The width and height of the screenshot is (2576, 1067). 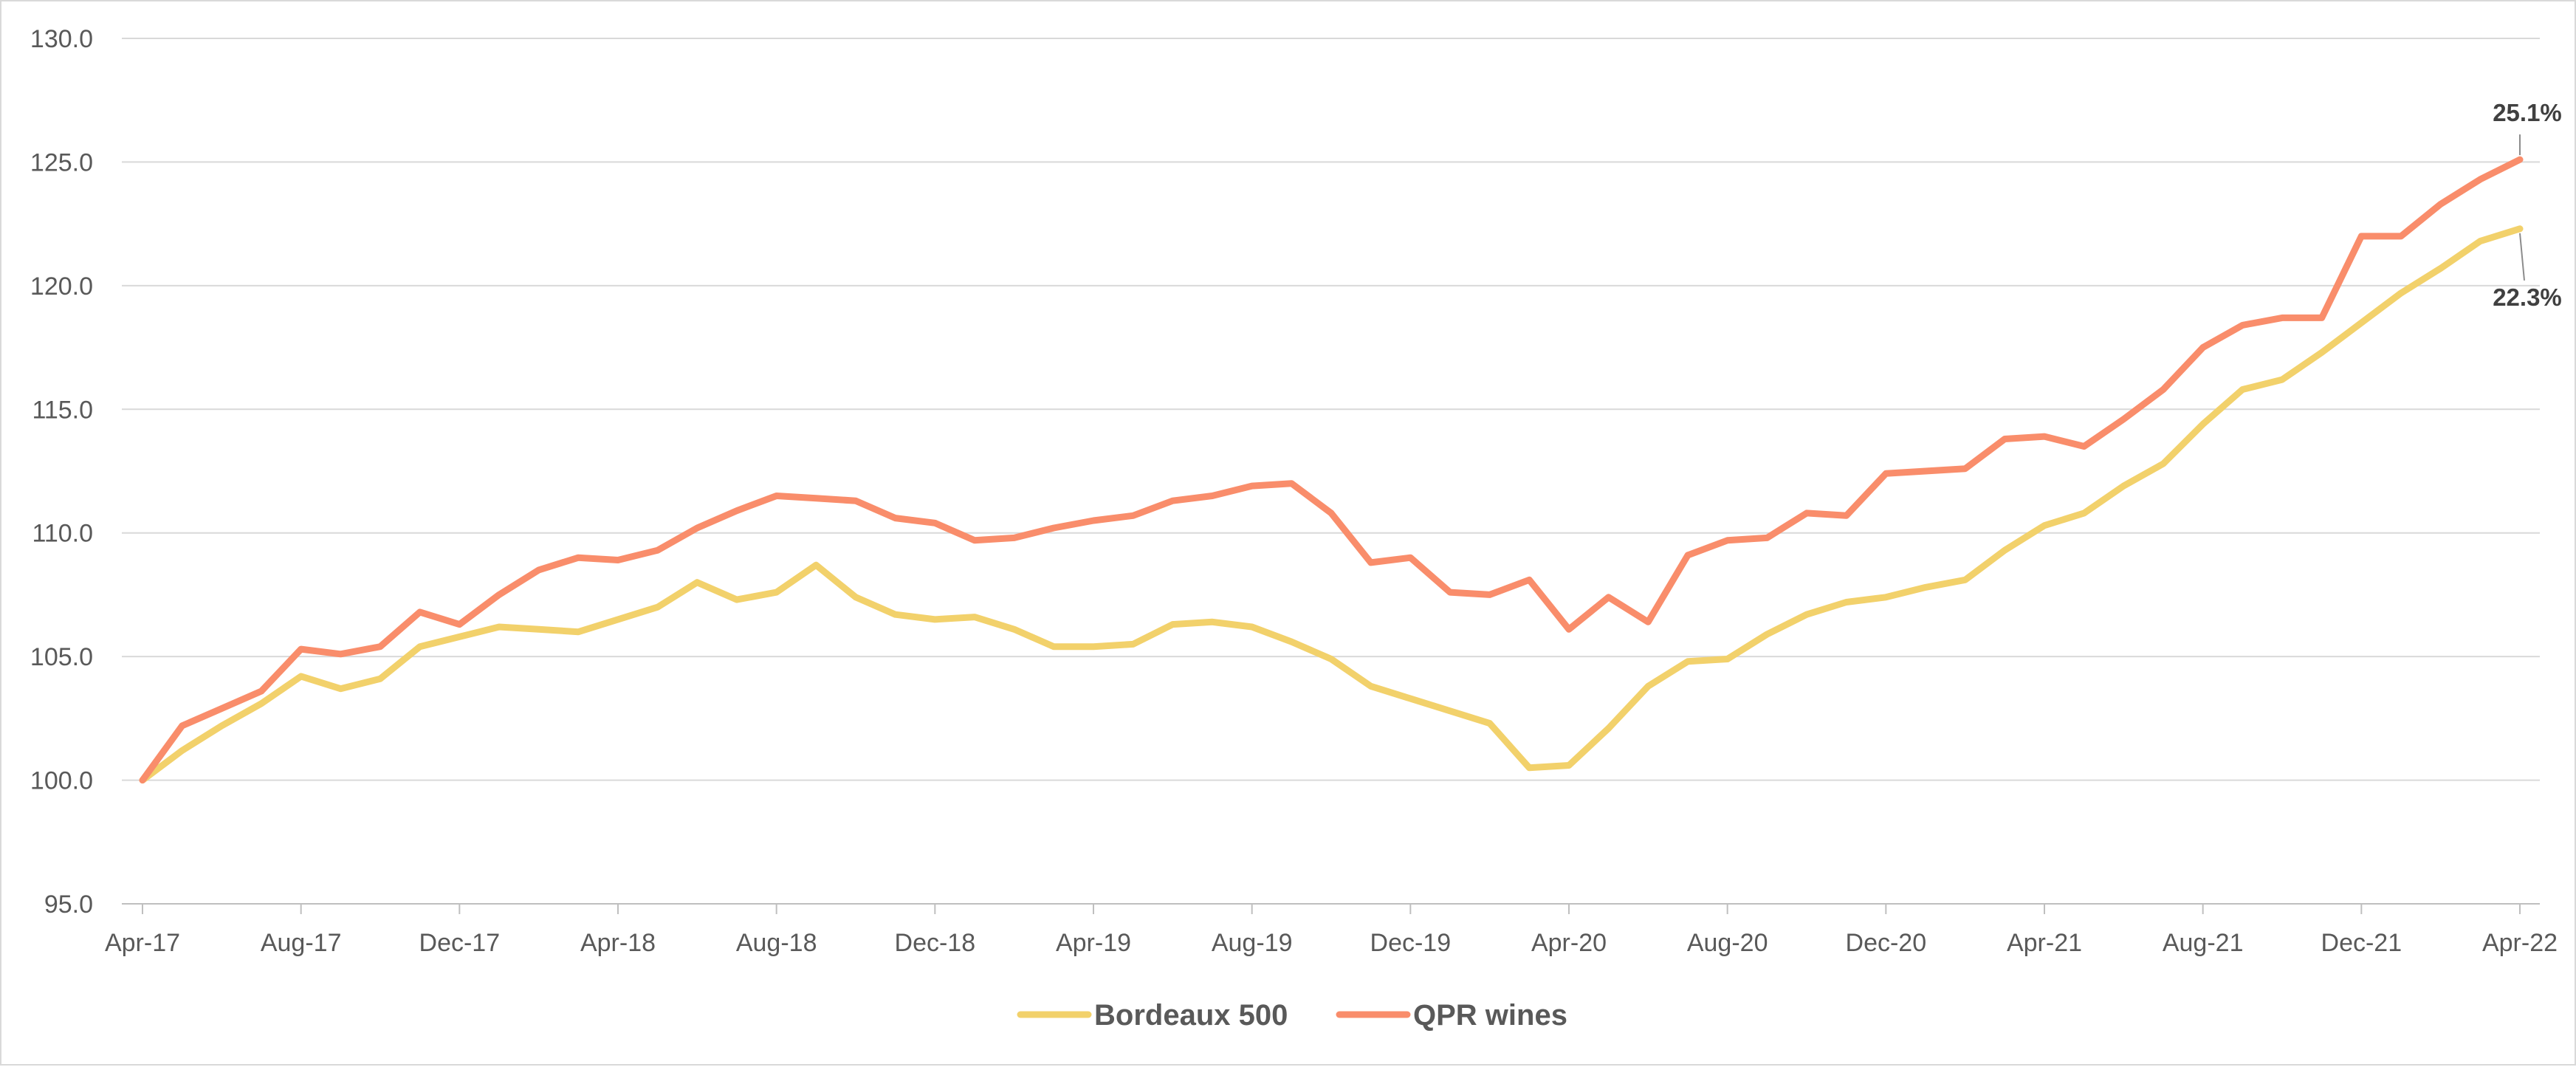 What do you see at coordinates (2527, 297) in the screenshot?
I see `data-label: 22.3%` at bounding box center [2527, 297].